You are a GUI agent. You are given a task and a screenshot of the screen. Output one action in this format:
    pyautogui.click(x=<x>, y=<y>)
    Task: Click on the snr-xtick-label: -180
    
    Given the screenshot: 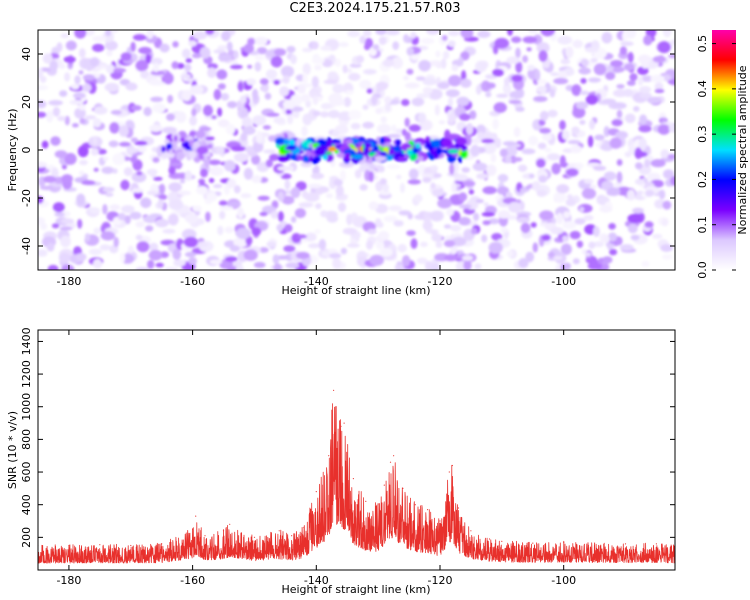 What is the action you would take?
    pyautogui.click(x=68, y=580)
    